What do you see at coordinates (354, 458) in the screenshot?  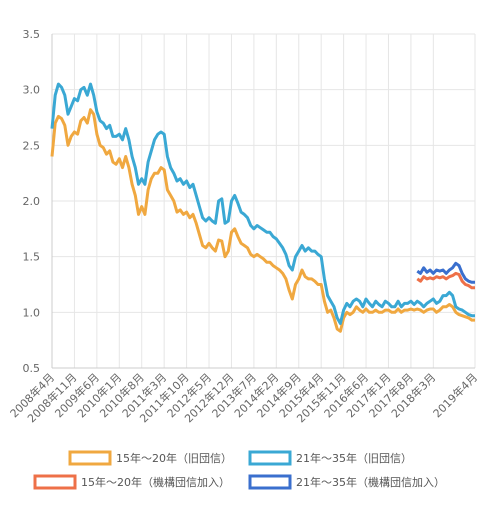 I see `legend-label: 21年～35年（旧団信）` at bounding box center [354, 458].